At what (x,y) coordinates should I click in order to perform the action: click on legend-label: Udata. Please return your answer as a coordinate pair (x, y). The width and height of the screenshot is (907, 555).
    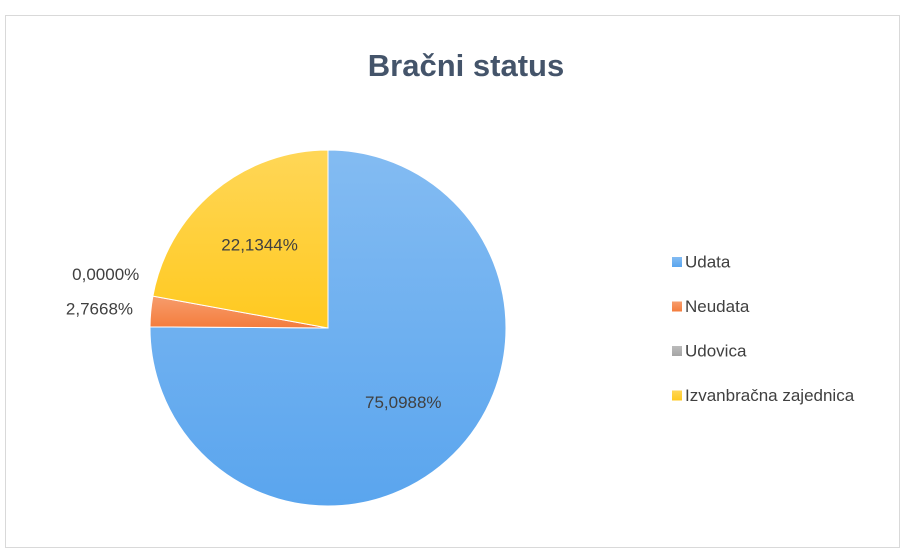
    Looking at the image, I should click on (708, 261).